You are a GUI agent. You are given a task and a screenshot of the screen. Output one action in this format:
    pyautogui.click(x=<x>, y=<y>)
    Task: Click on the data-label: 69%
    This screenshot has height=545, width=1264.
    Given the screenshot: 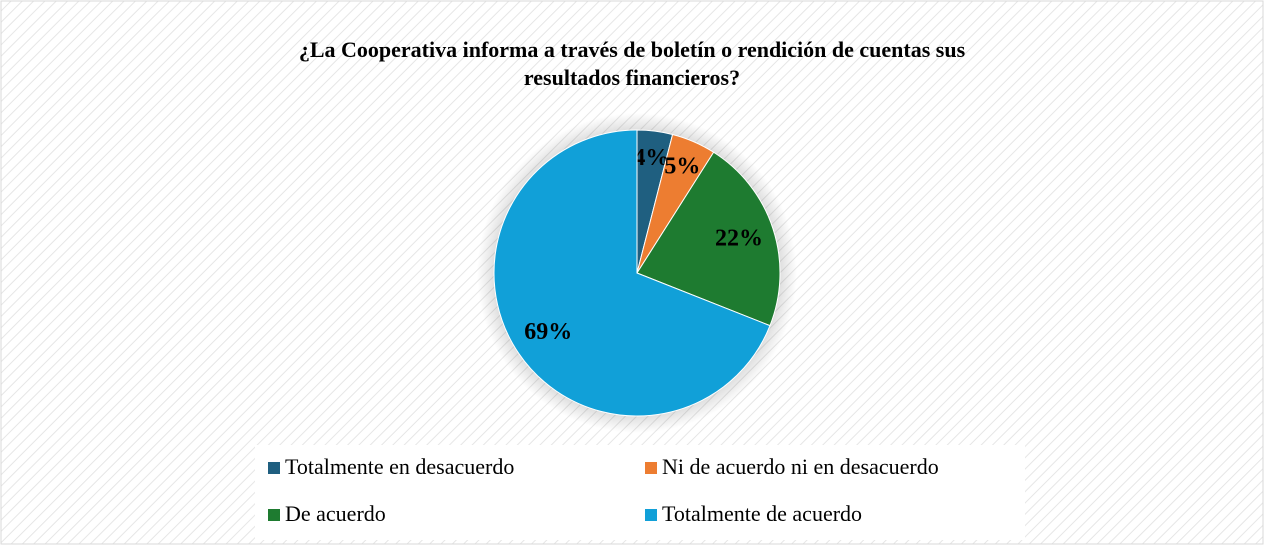 What is the action you would take?
    pyautogui.click(x=548, y=332)
    